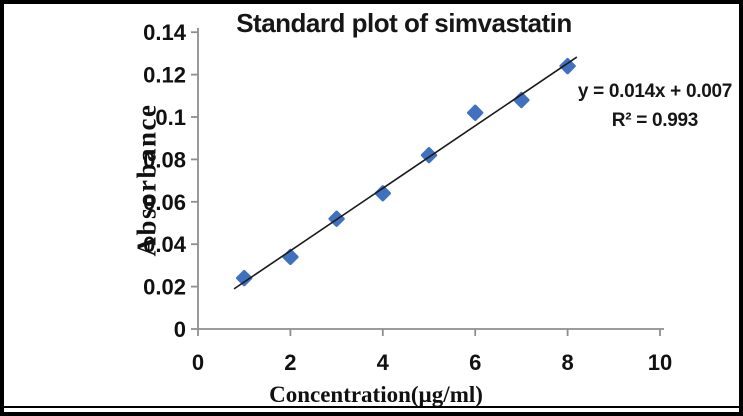 This screenshot has height=416, width=743. What do you see at coordinates (170, 117) in the screenshot?
I see `y-tick-label: 0.1` at bounding box center [170, 117].